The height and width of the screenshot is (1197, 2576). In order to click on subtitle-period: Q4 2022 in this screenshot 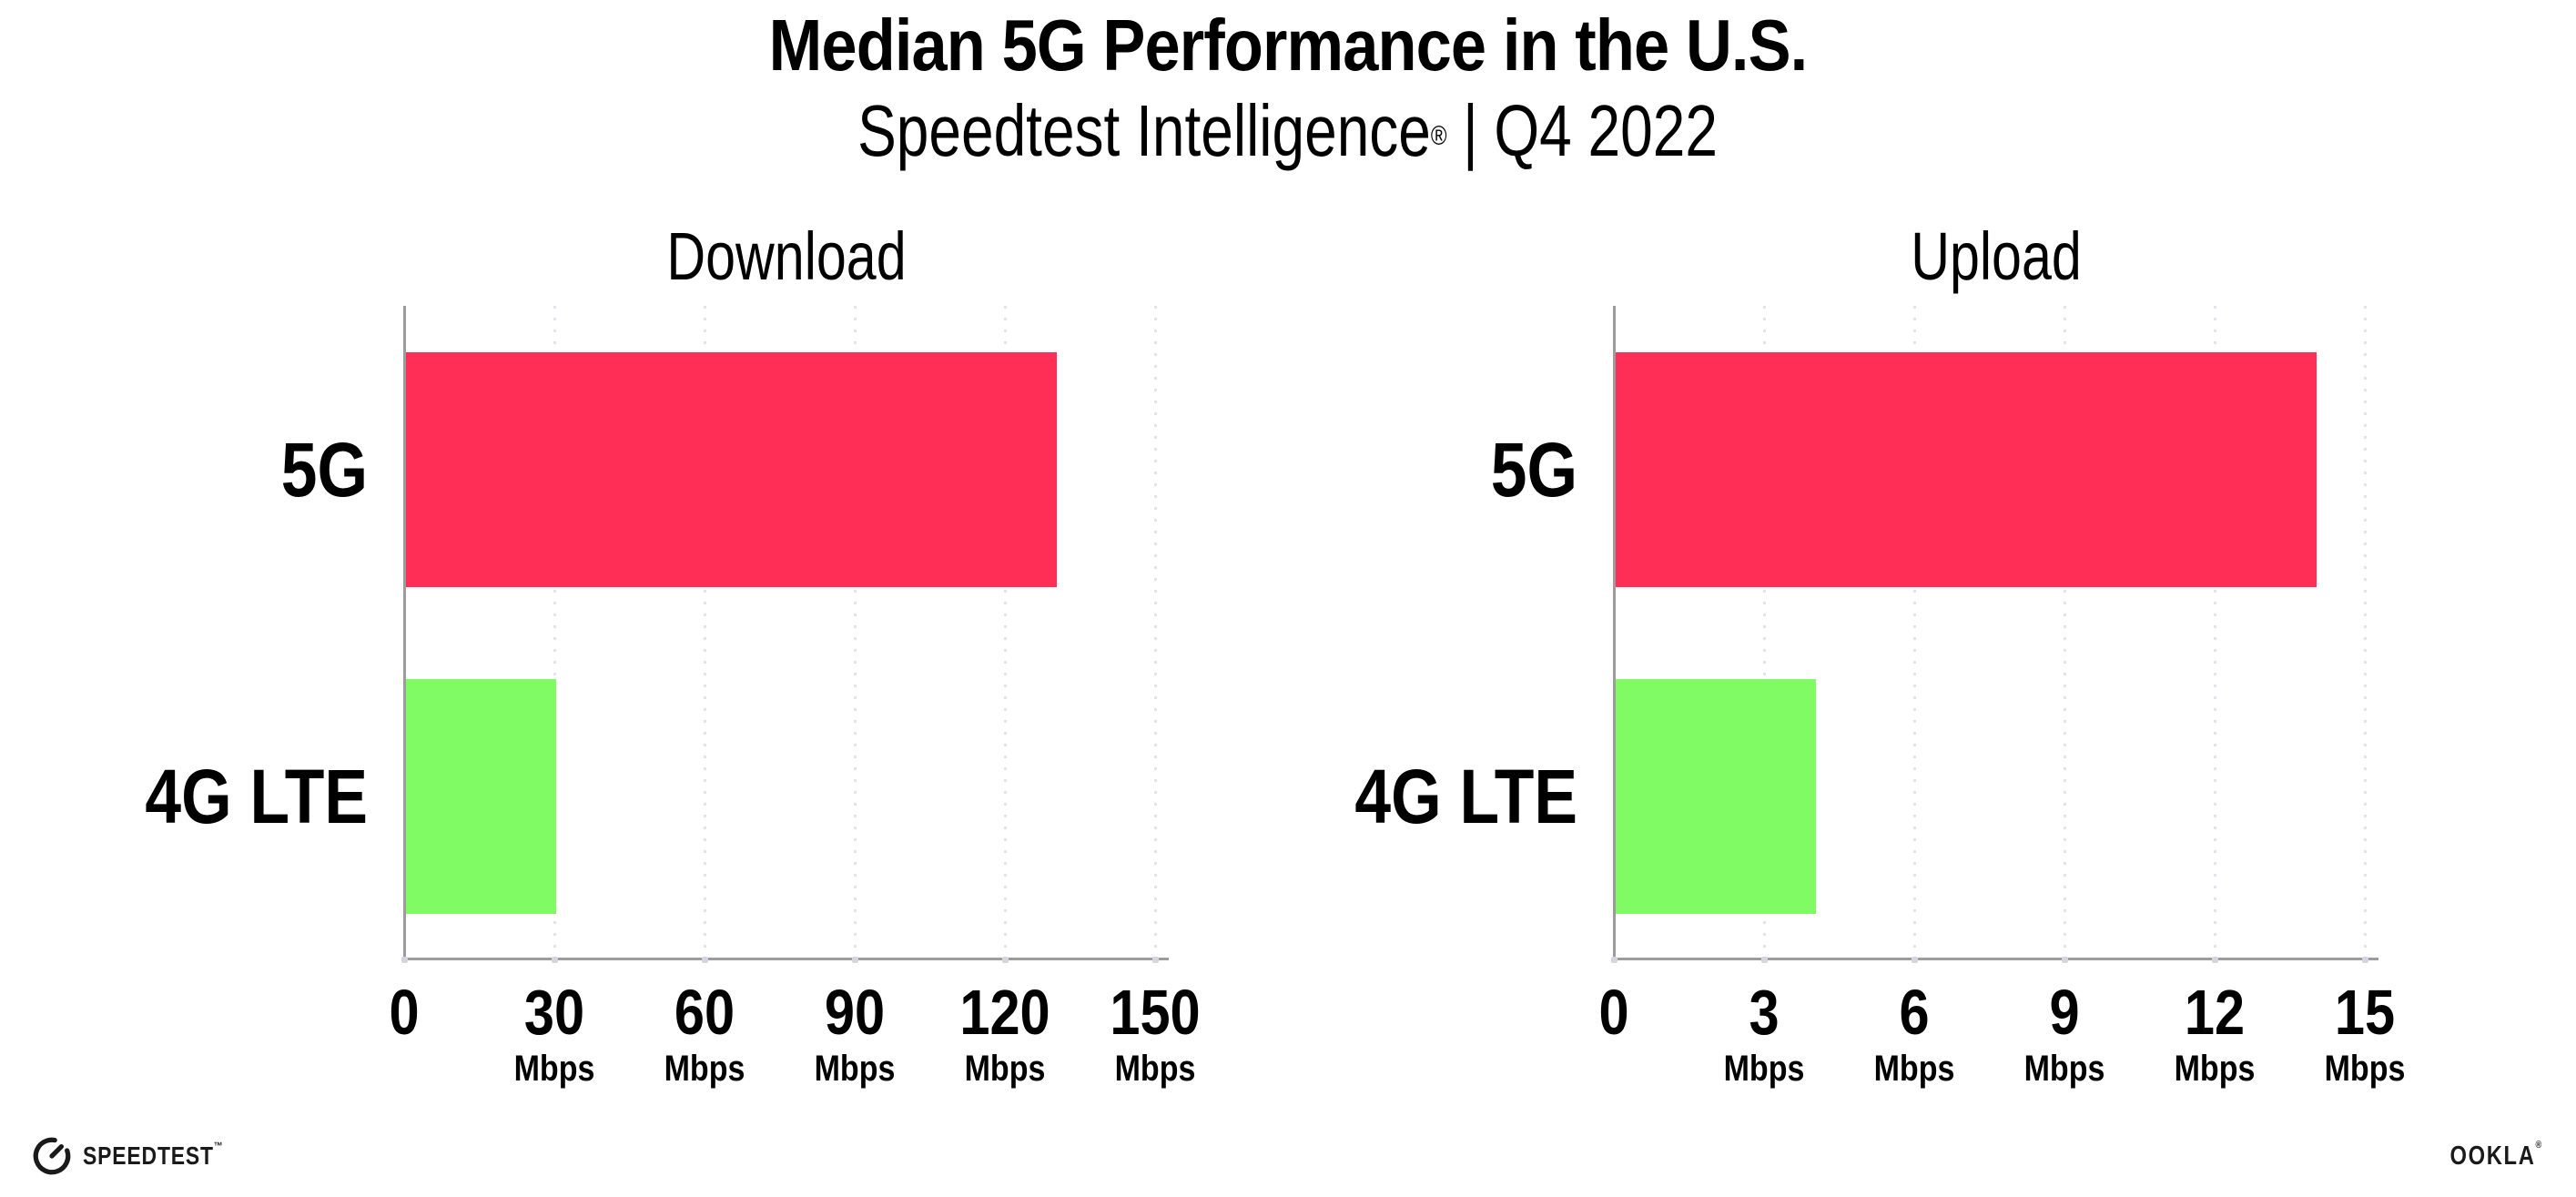, I will do `click(1606, 130)`.